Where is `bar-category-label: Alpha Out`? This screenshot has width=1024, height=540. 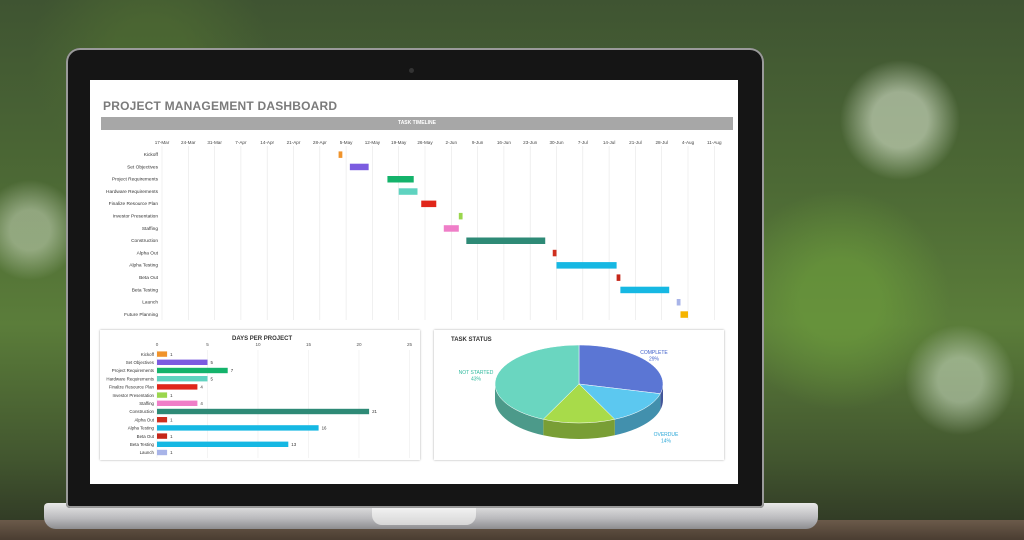
bar-category-label: Alpha Out is located at coordinates (144, 419).